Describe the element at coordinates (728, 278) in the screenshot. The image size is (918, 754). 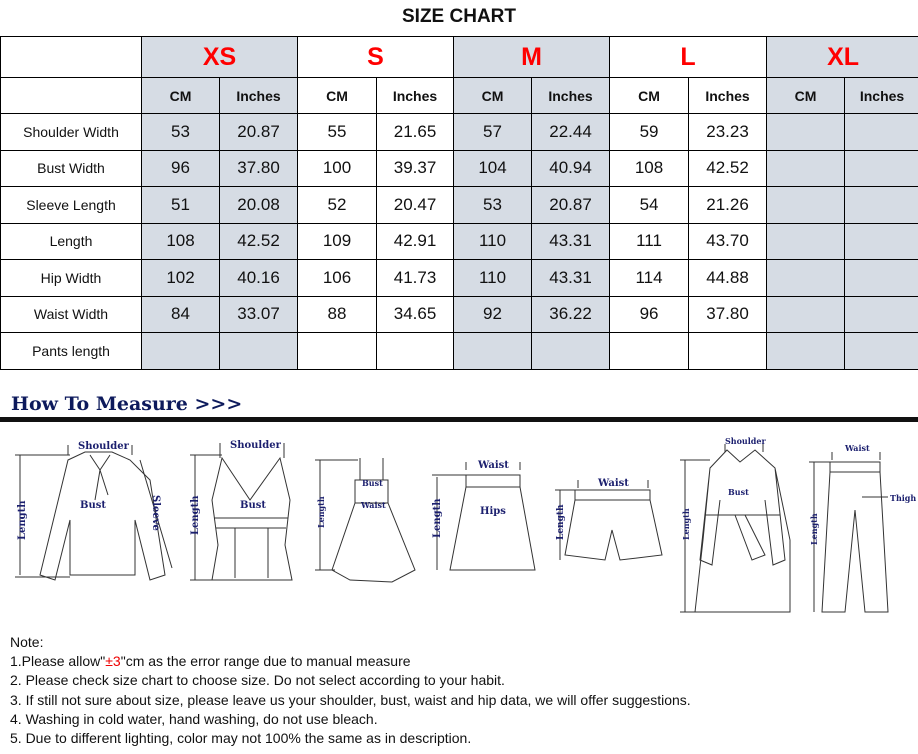
I see `measurement-cell: 44.88` at that location.